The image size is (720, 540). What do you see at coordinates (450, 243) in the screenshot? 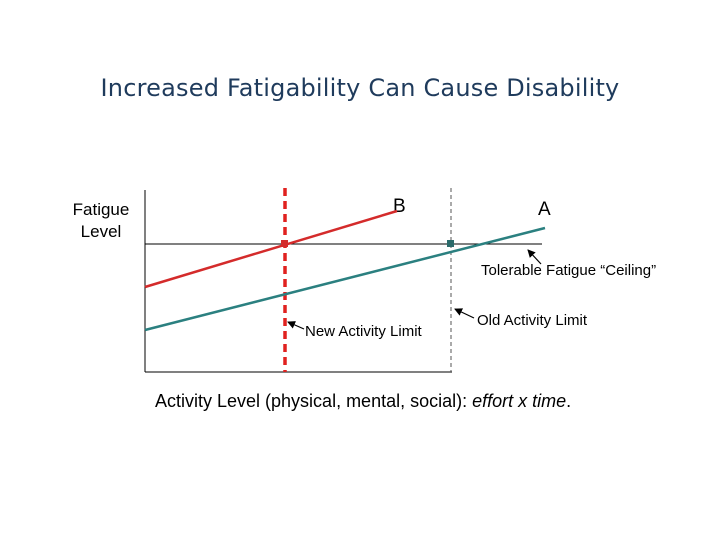
I see `intersection-marker-a` at bounding box center [450, 243].